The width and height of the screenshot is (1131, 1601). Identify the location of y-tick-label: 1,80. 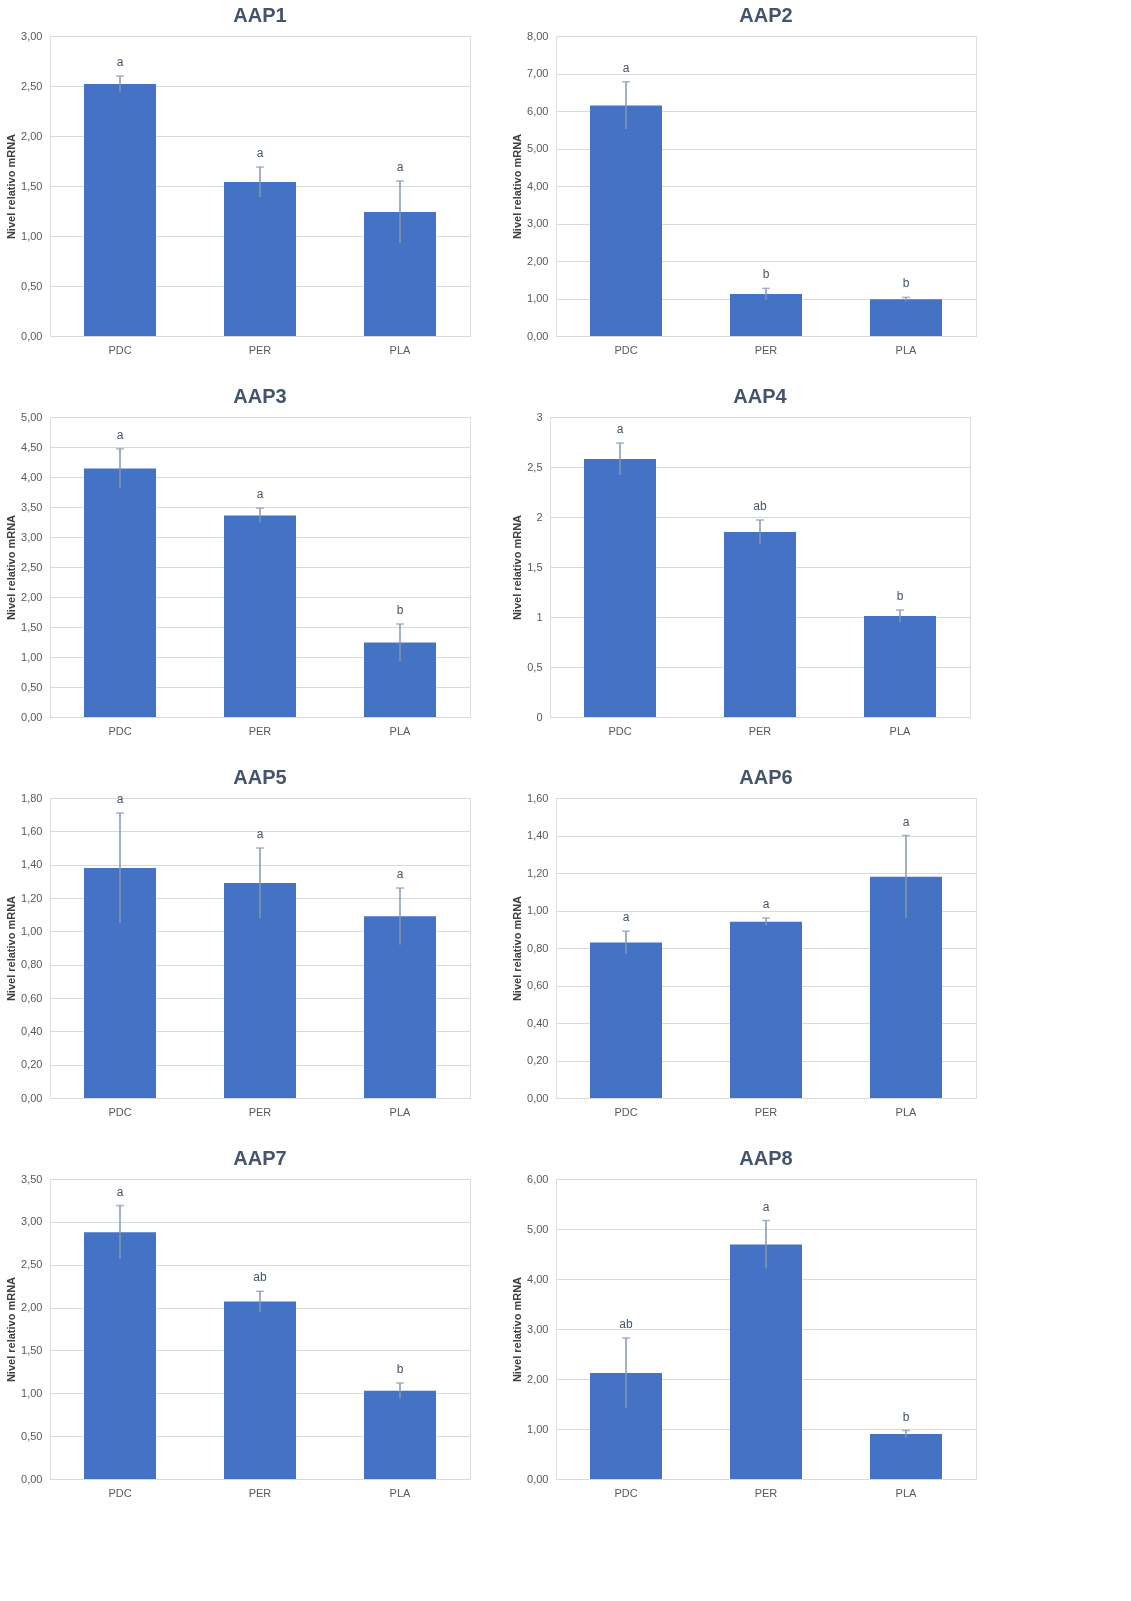
(32, 797).